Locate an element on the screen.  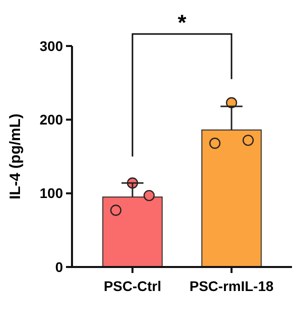
y-tick-label: 0 is located at coordinates (59, 266).